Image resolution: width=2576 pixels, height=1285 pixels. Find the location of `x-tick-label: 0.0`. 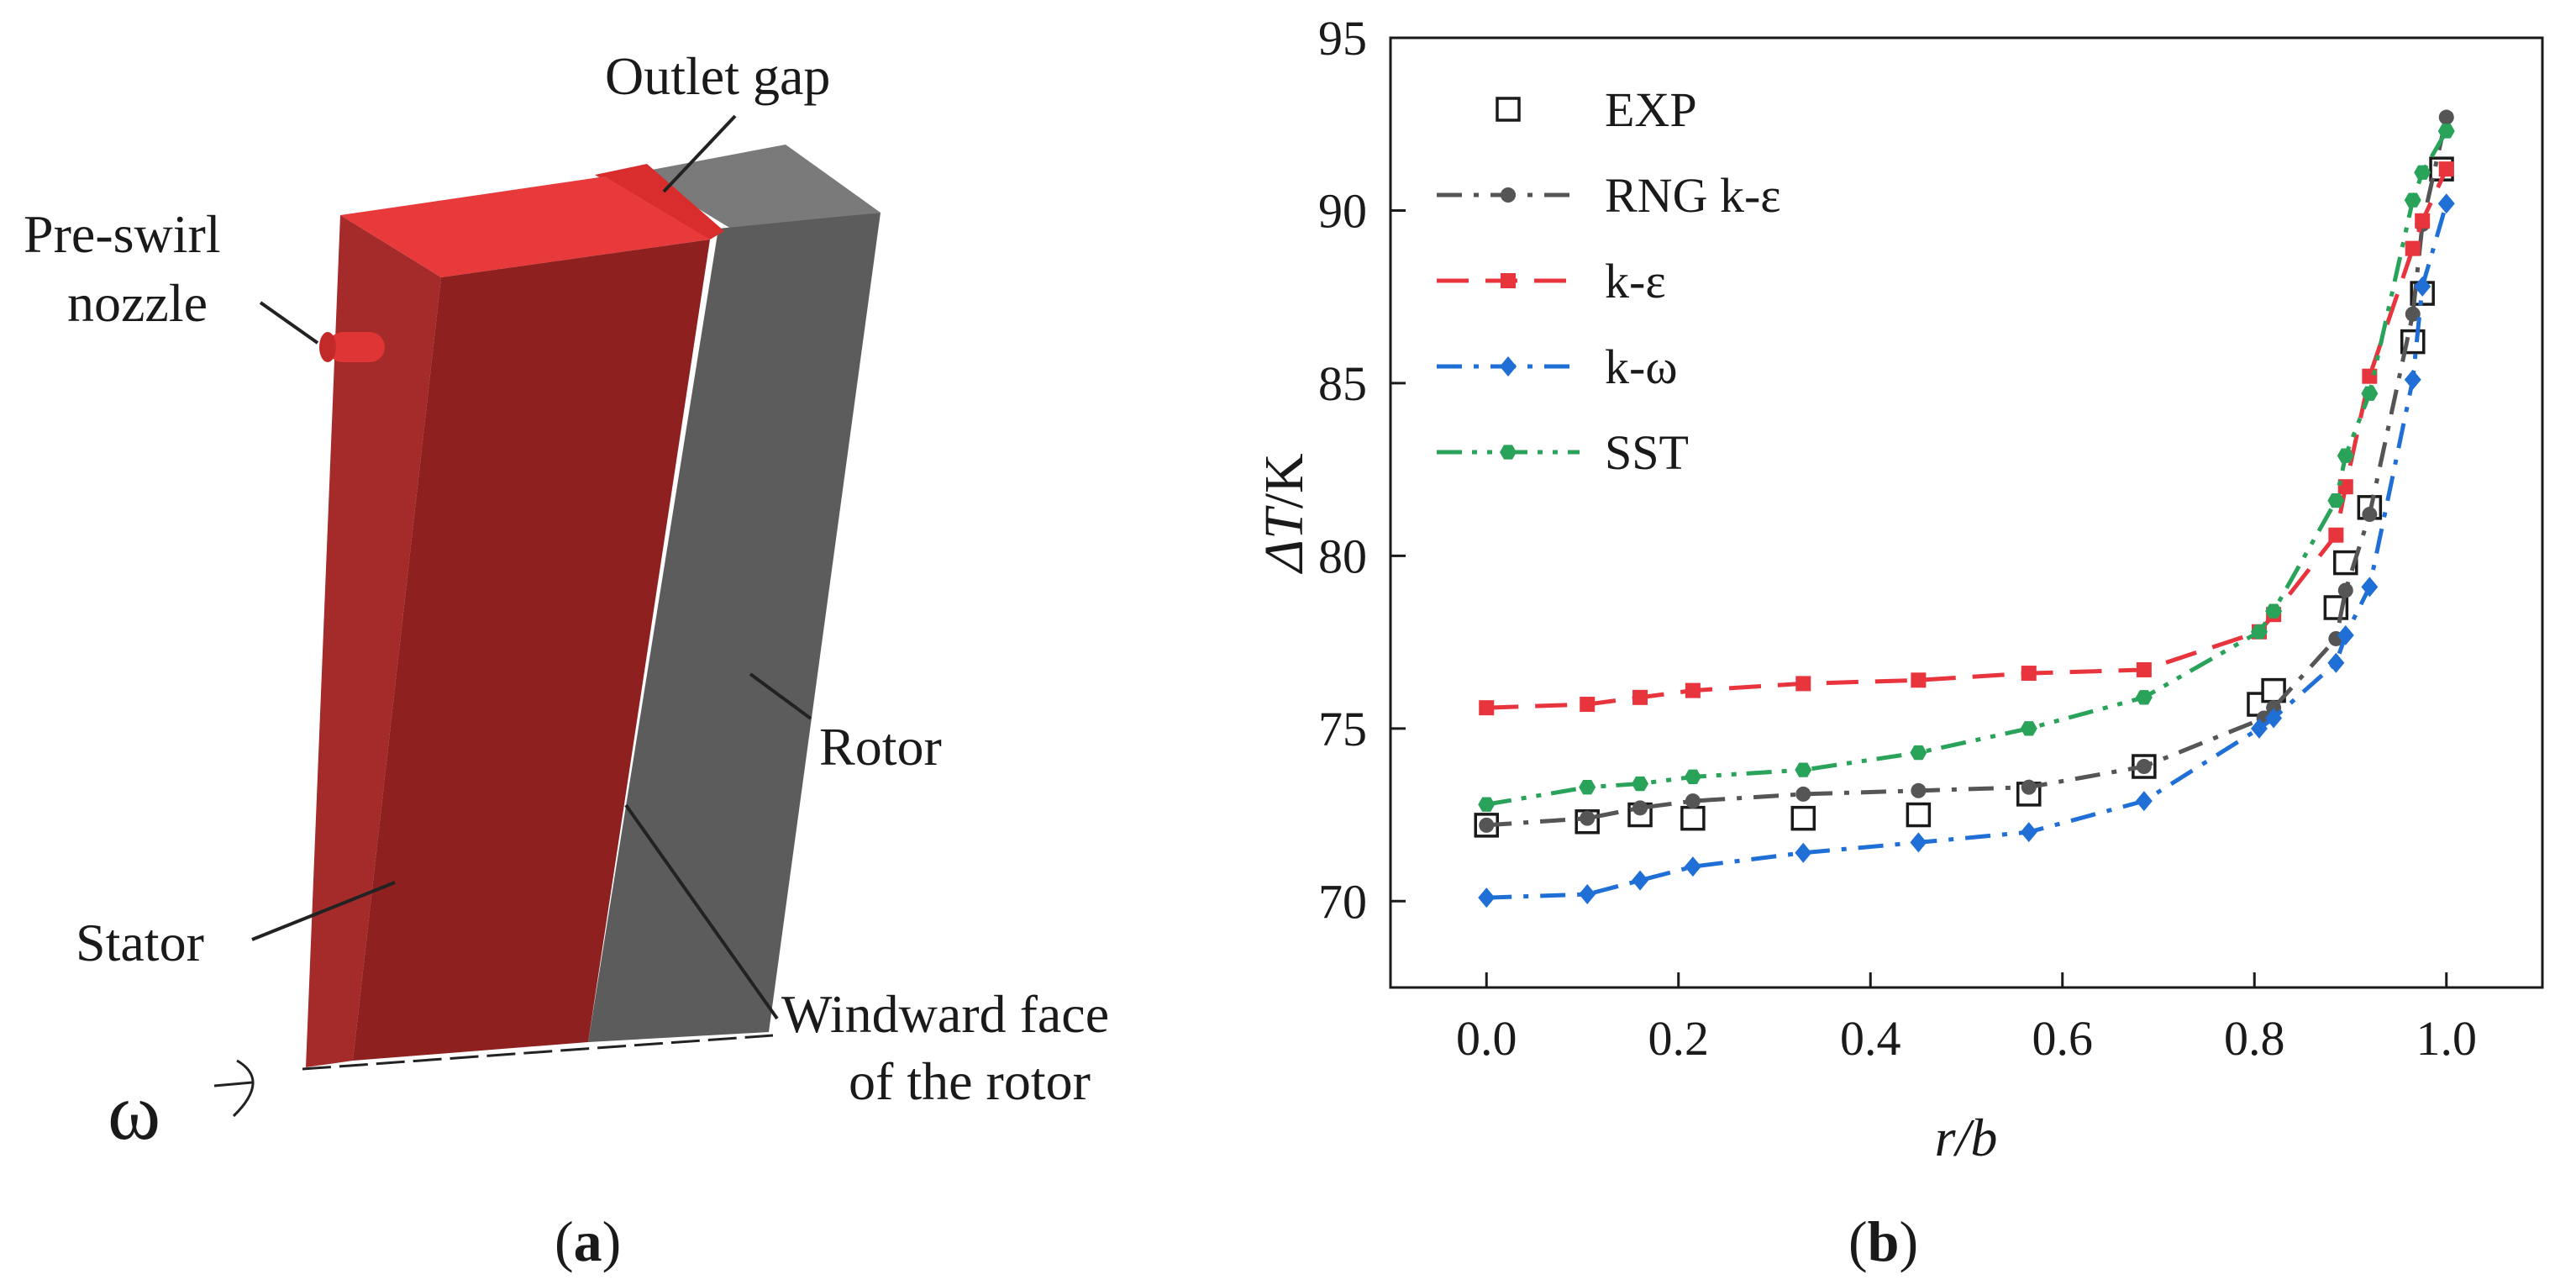

x-tick-label: 0.0 is located at coordinates (1486, 1038).